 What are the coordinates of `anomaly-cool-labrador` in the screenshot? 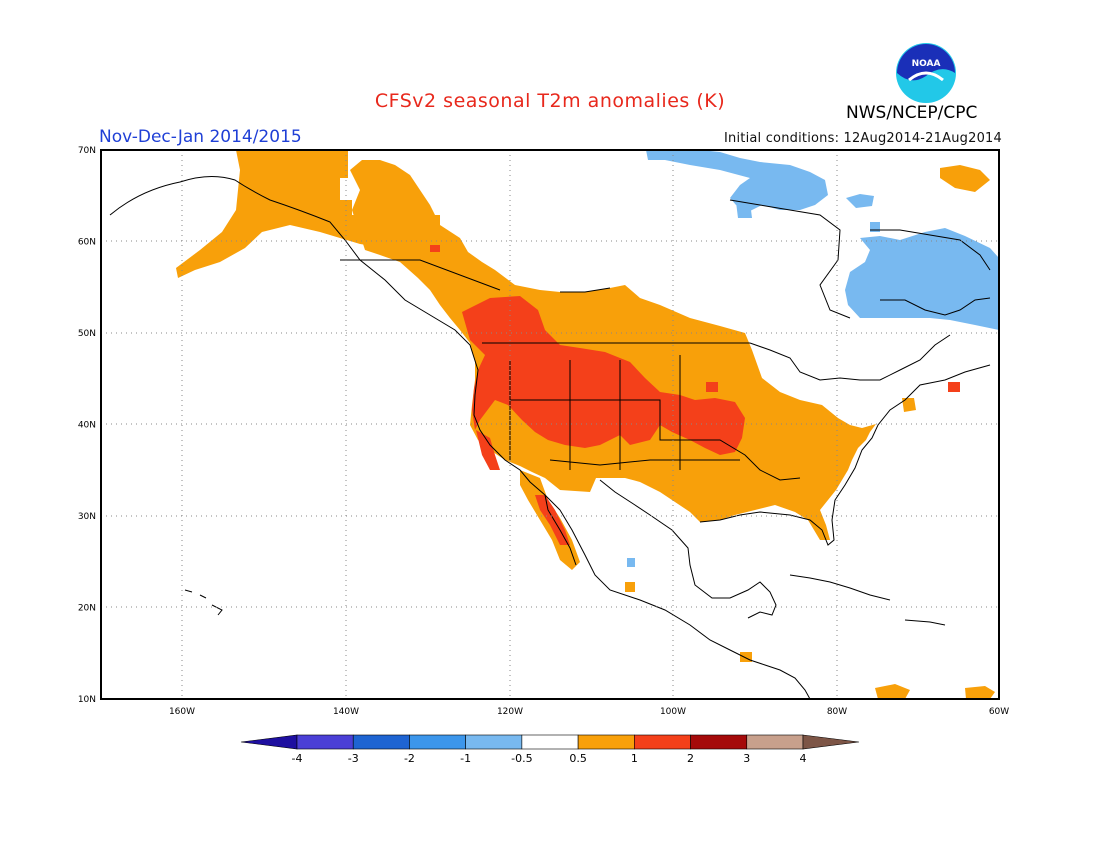 It's located at (922, 279).